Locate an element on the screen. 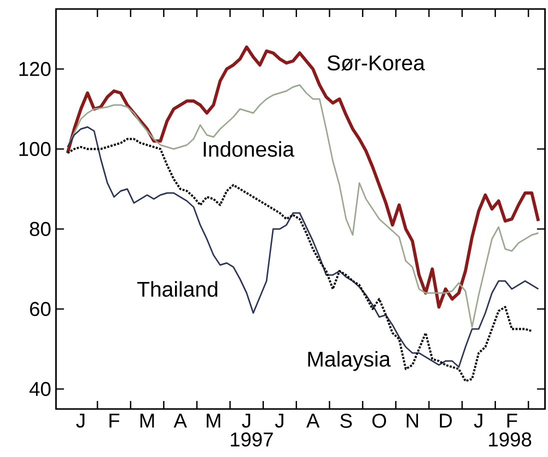  y-tick-label: 120 is located at coordinates (34, 69).